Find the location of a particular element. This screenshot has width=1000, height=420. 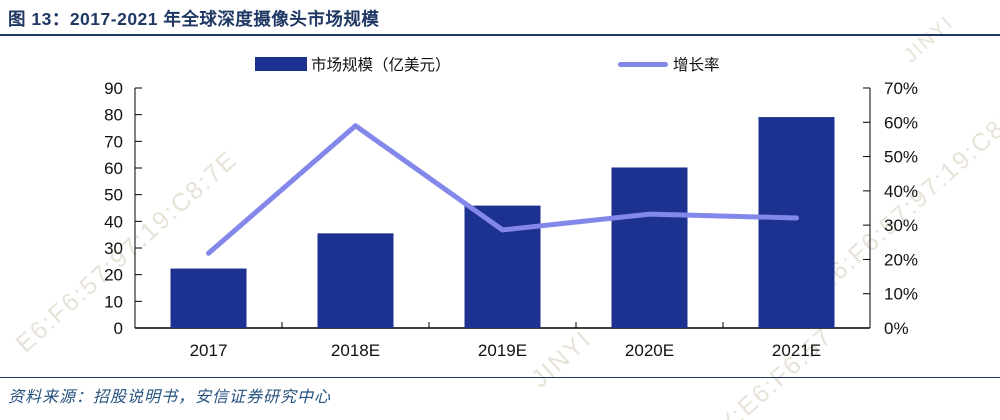

svg-text: 70 is located at coordinates (113, 141).